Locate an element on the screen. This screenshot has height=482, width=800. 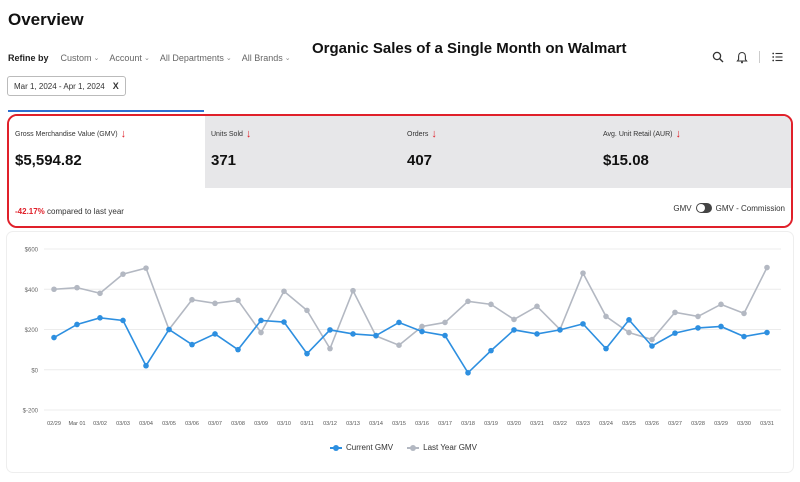
toggle-switch is located at coordinates (703, 208).